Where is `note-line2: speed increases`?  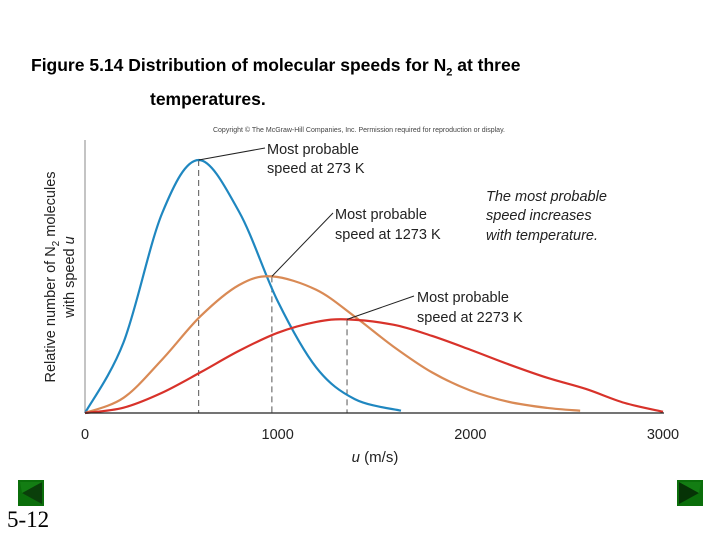
note-line2: speed increases is located at coordinates (539, 216).